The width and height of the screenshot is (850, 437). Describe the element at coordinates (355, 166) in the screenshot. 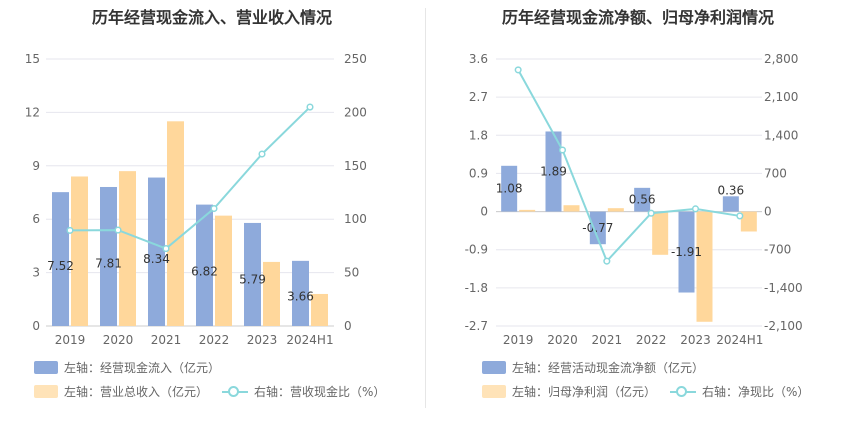

I see `right-tick-label: 150` at that location.